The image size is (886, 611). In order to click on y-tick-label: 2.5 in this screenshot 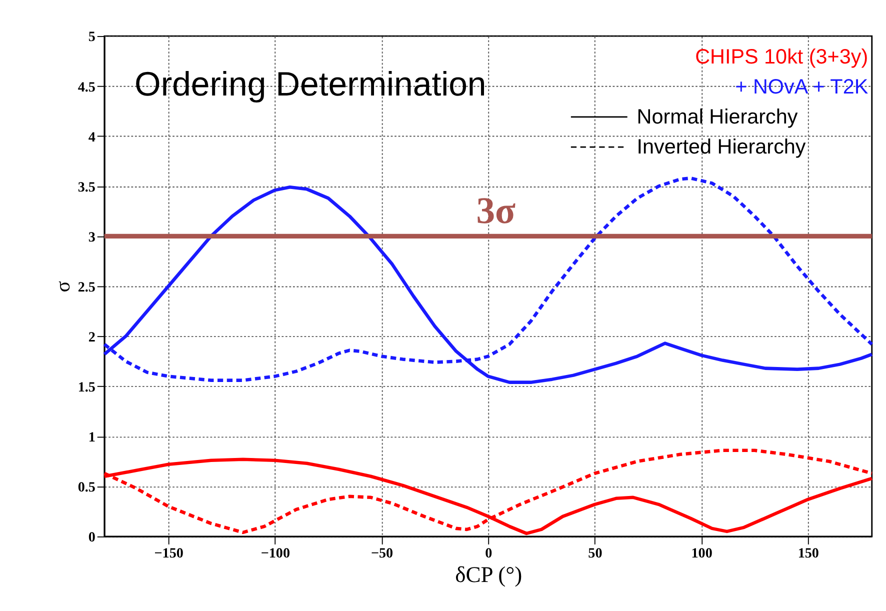, I will do `click(87, 287)`.